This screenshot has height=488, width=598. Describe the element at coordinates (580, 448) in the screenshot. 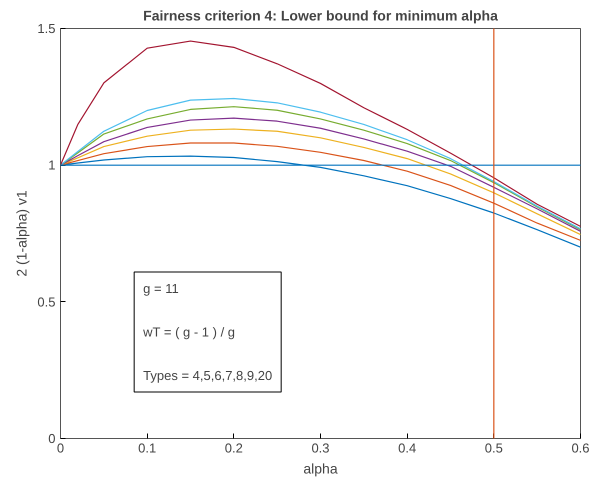

I see `x-tick-label: 0.6` at that location.